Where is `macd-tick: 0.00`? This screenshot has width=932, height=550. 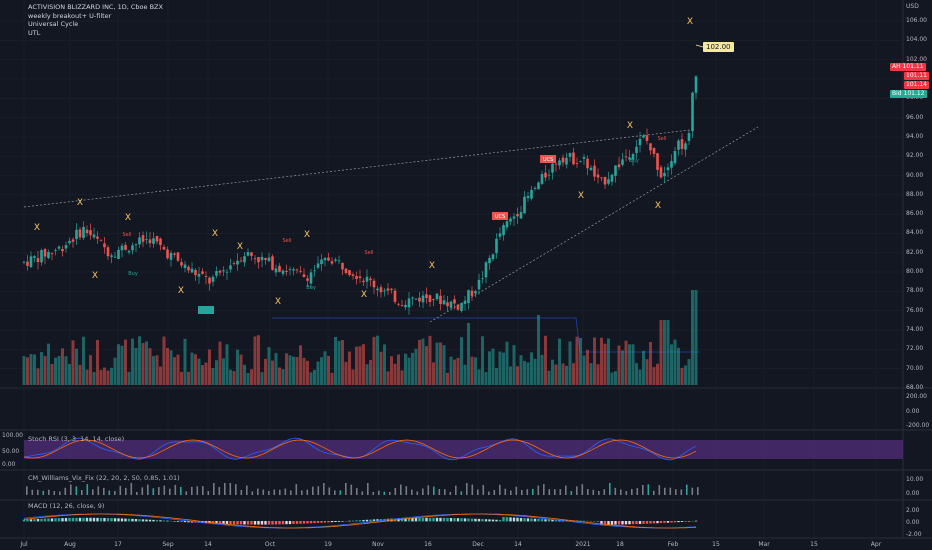 macd-tick: 0.00 is located at coordinates (913, 522).